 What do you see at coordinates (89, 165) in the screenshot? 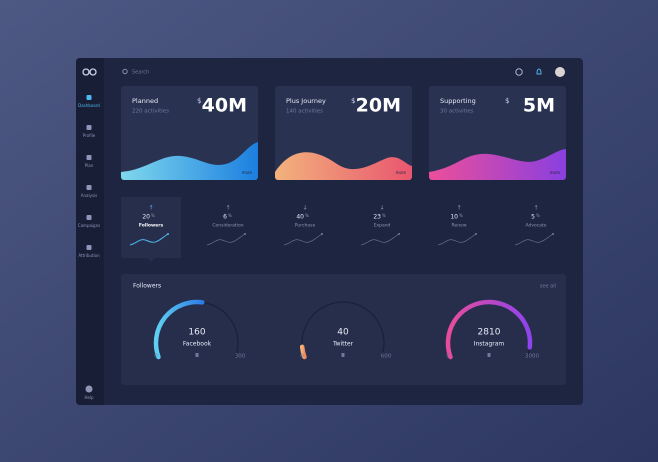
I see `nav-label: Plan` at bounding box center [89, 165].